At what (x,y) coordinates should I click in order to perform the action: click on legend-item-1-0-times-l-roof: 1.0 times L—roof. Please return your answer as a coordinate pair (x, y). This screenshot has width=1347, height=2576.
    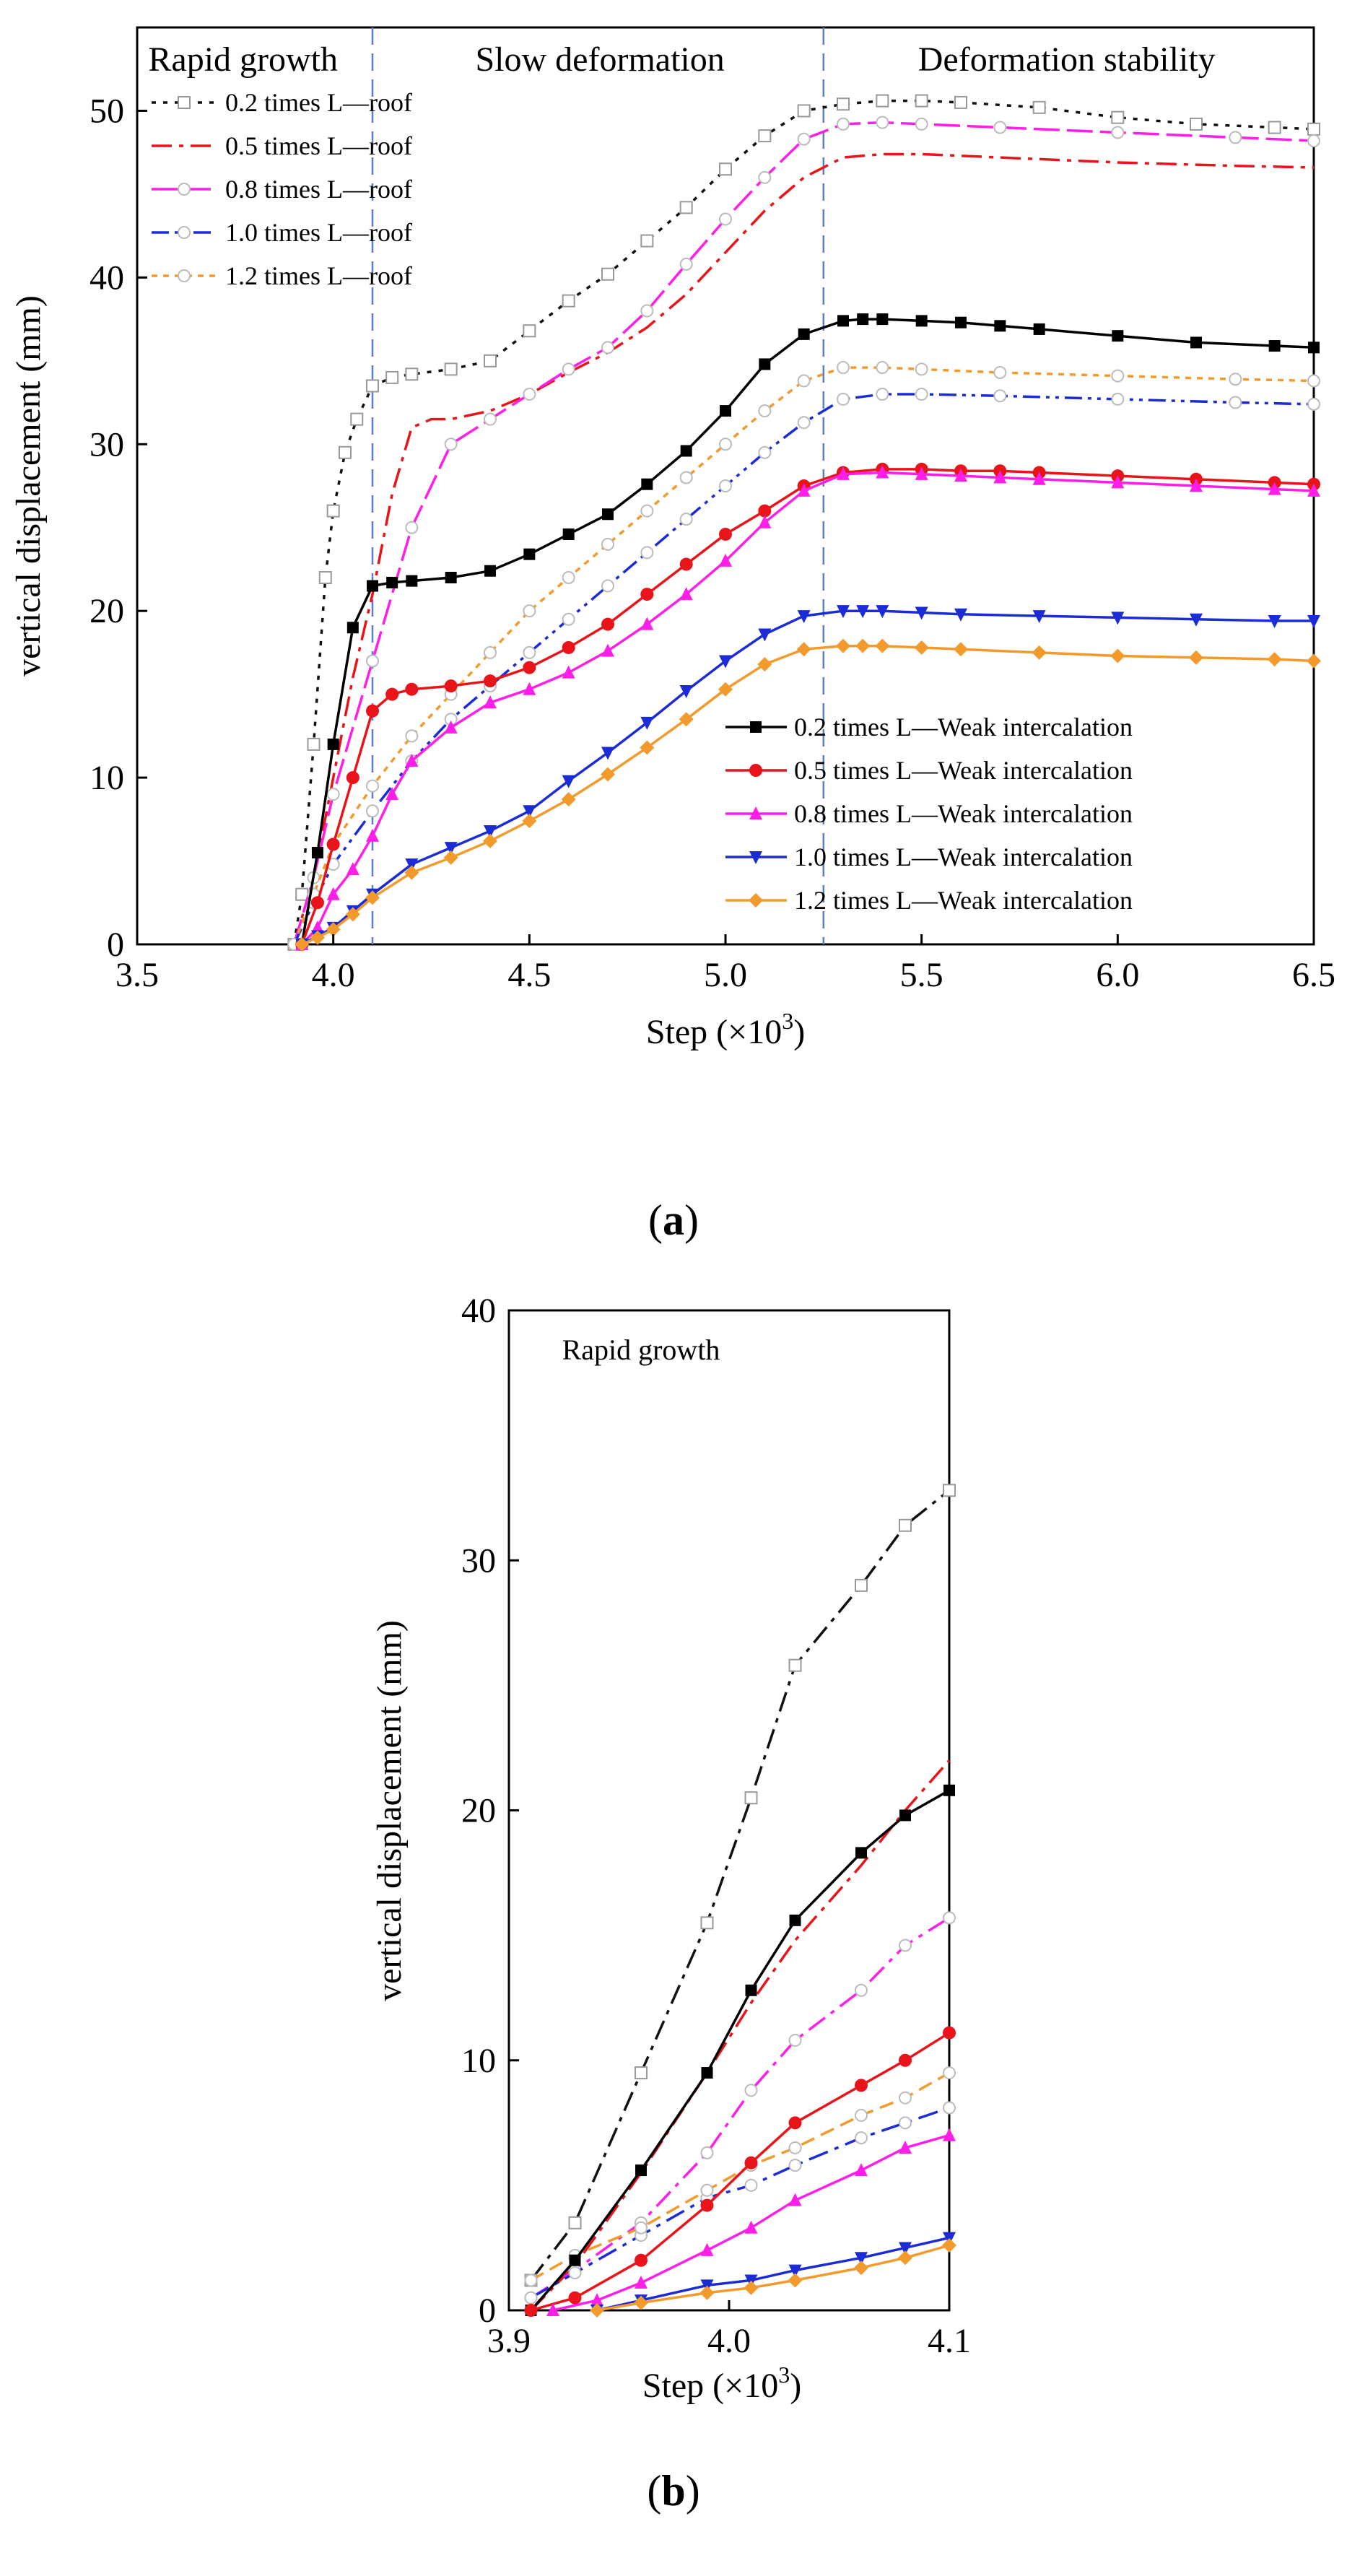
    Looking at the image, I should click on (282, 232).